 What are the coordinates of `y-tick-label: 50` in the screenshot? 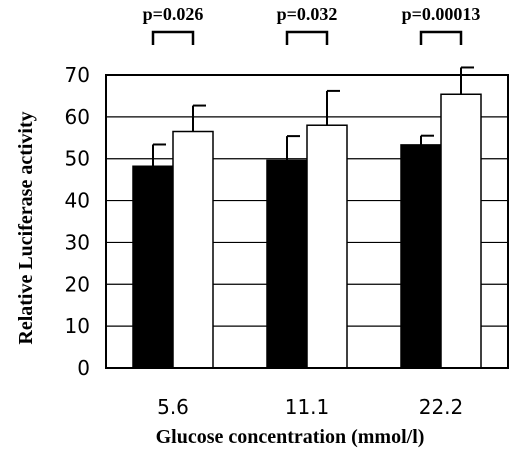 It's located at (77, 159).